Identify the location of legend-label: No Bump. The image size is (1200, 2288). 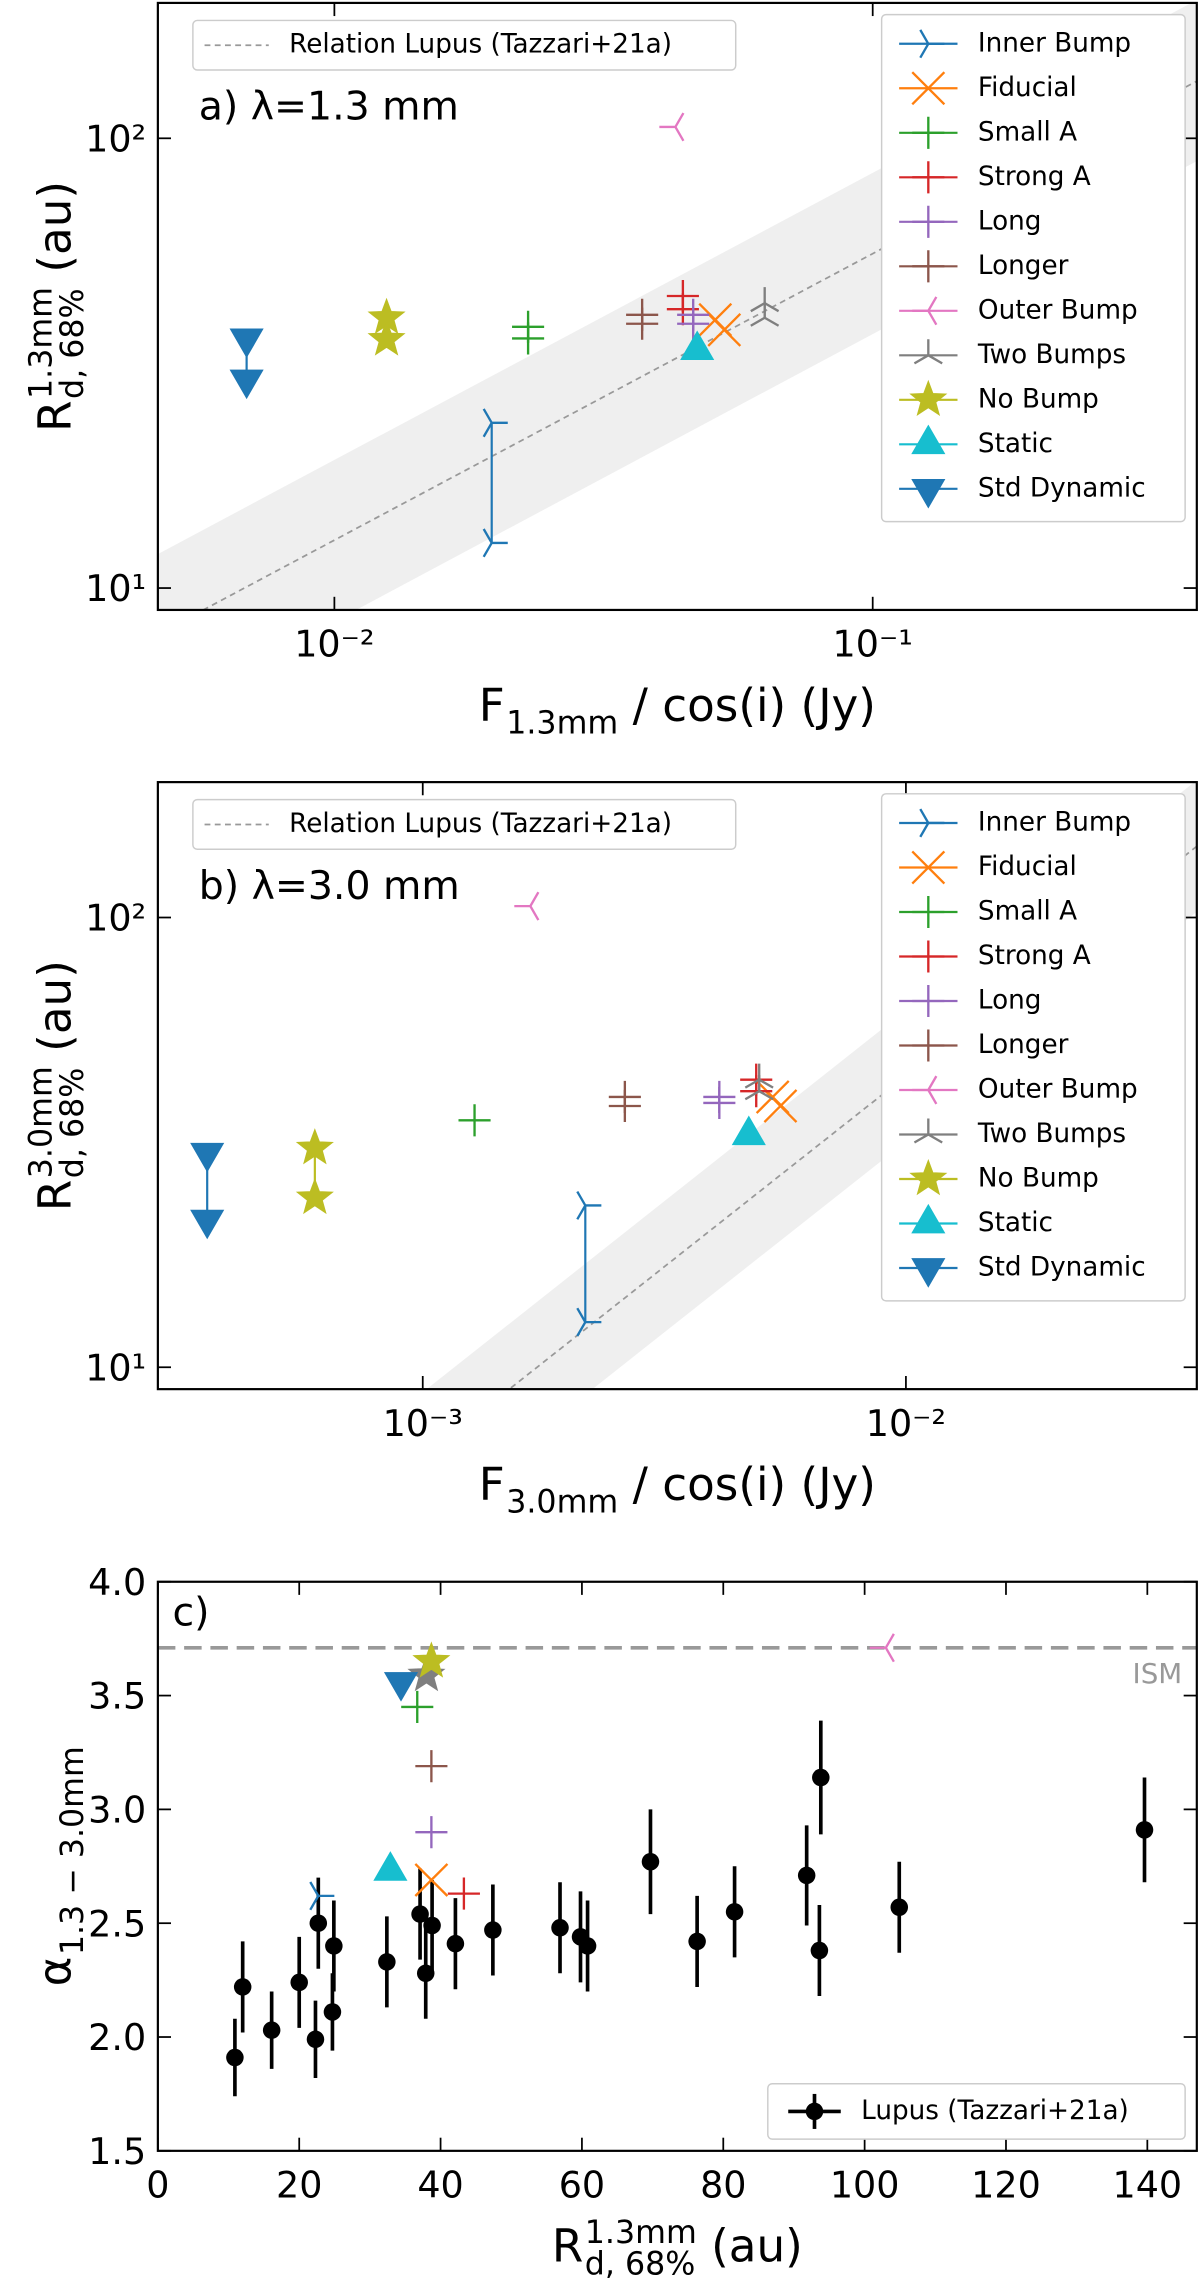
(1038, 1179).